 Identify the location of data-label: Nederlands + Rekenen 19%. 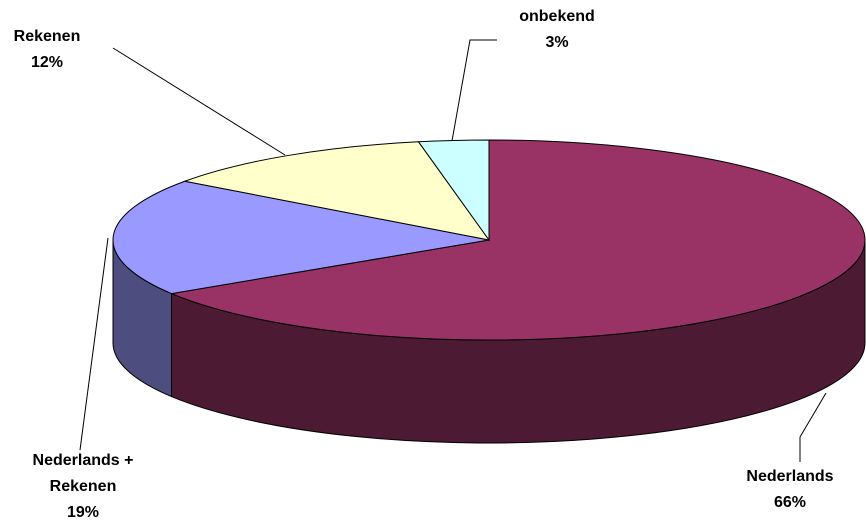
(83, 487).